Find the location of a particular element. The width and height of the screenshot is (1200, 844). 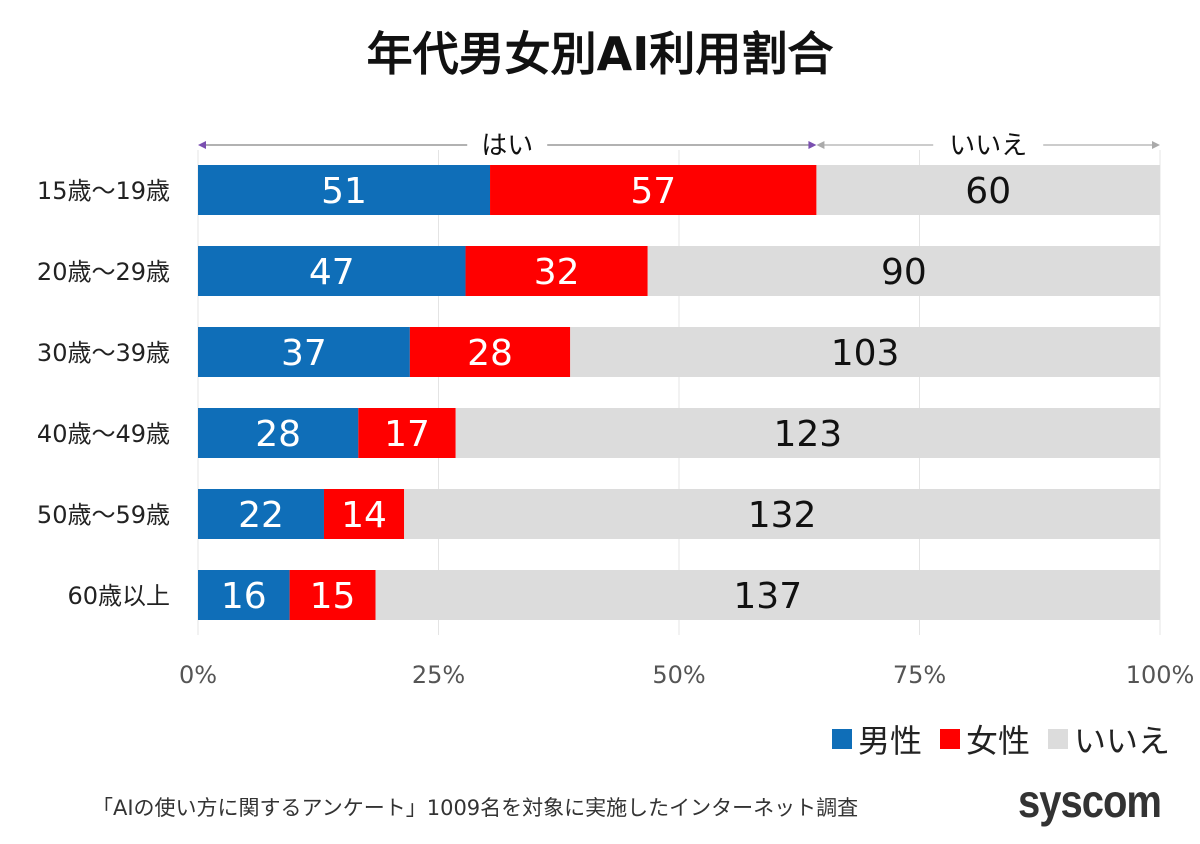

x-tick-label: 75% is located at coordinates (919, 675).